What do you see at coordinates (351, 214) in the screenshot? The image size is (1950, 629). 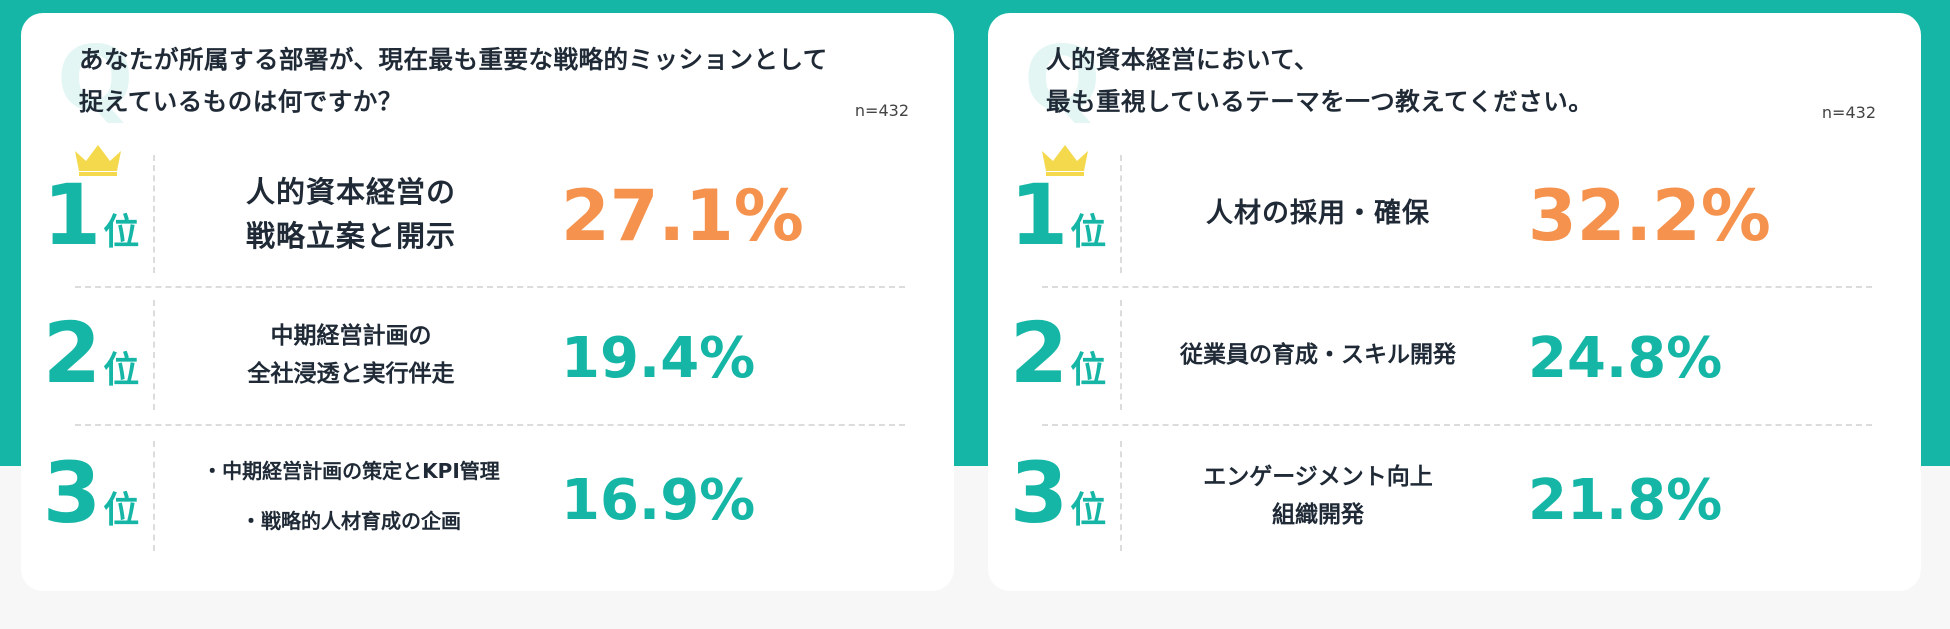 I see `rank-label: 人的資本経営の 戦略立案と開示` at bounding box center [351, 214].